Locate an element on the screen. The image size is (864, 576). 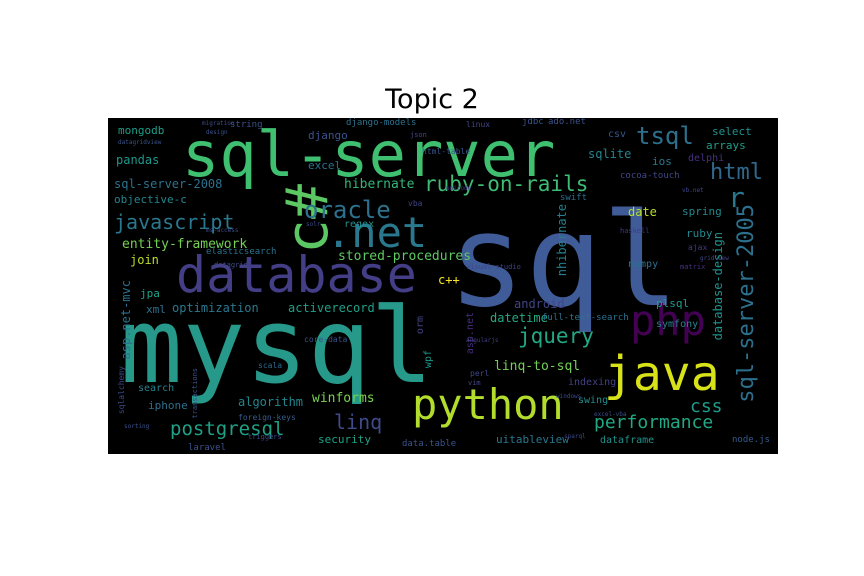
cloud-word: excel is located at coordinates (325, 165).